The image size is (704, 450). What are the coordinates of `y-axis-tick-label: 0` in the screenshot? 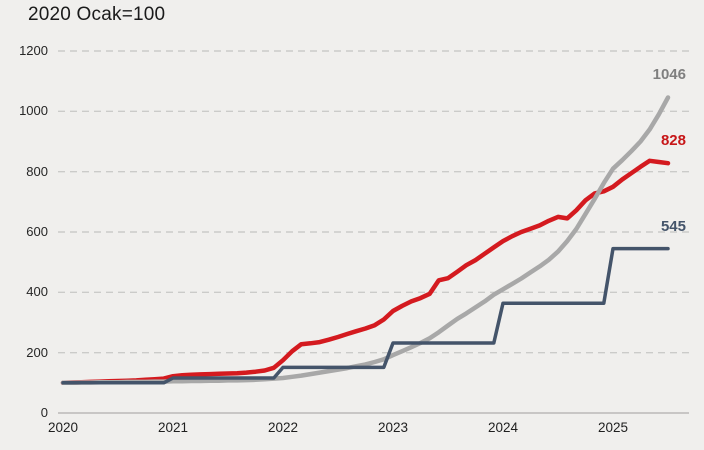 It's located at (44, 412).